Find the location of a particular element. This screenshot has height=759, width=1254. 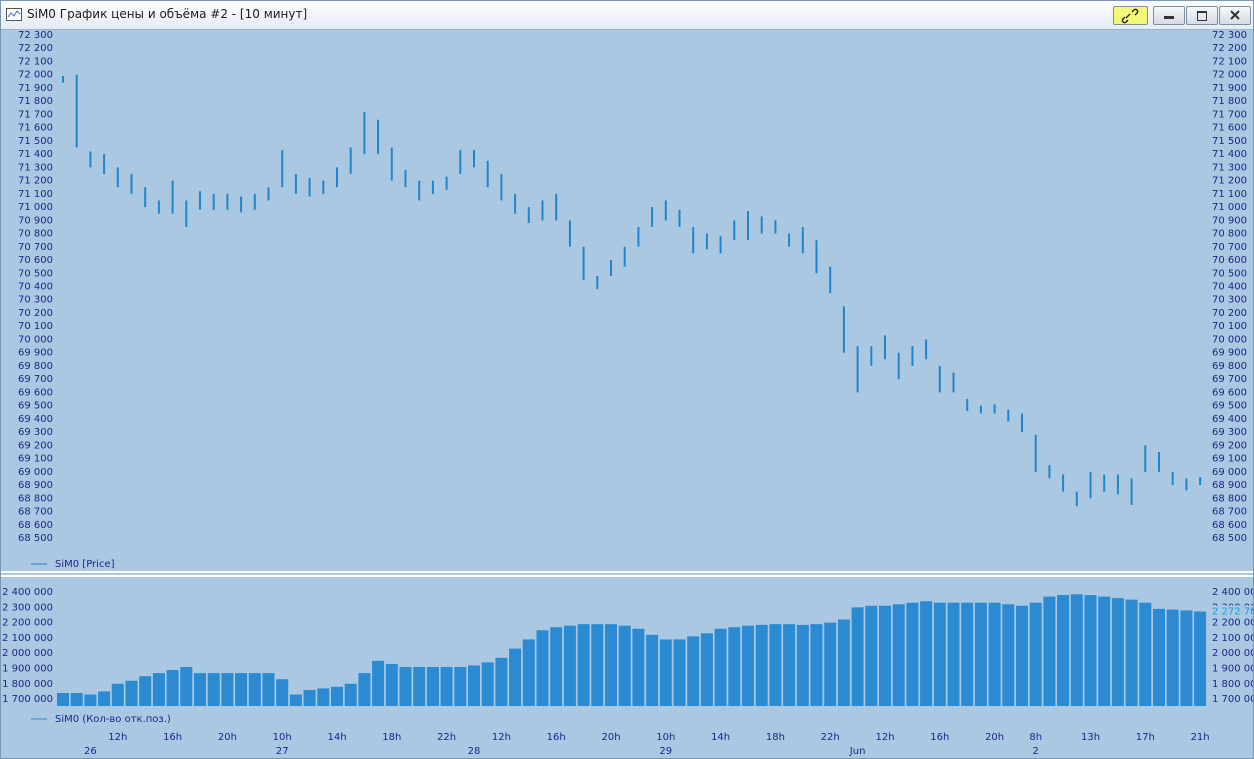

y2-tick-label: 70 500 is located at coordinates (1229, 273).